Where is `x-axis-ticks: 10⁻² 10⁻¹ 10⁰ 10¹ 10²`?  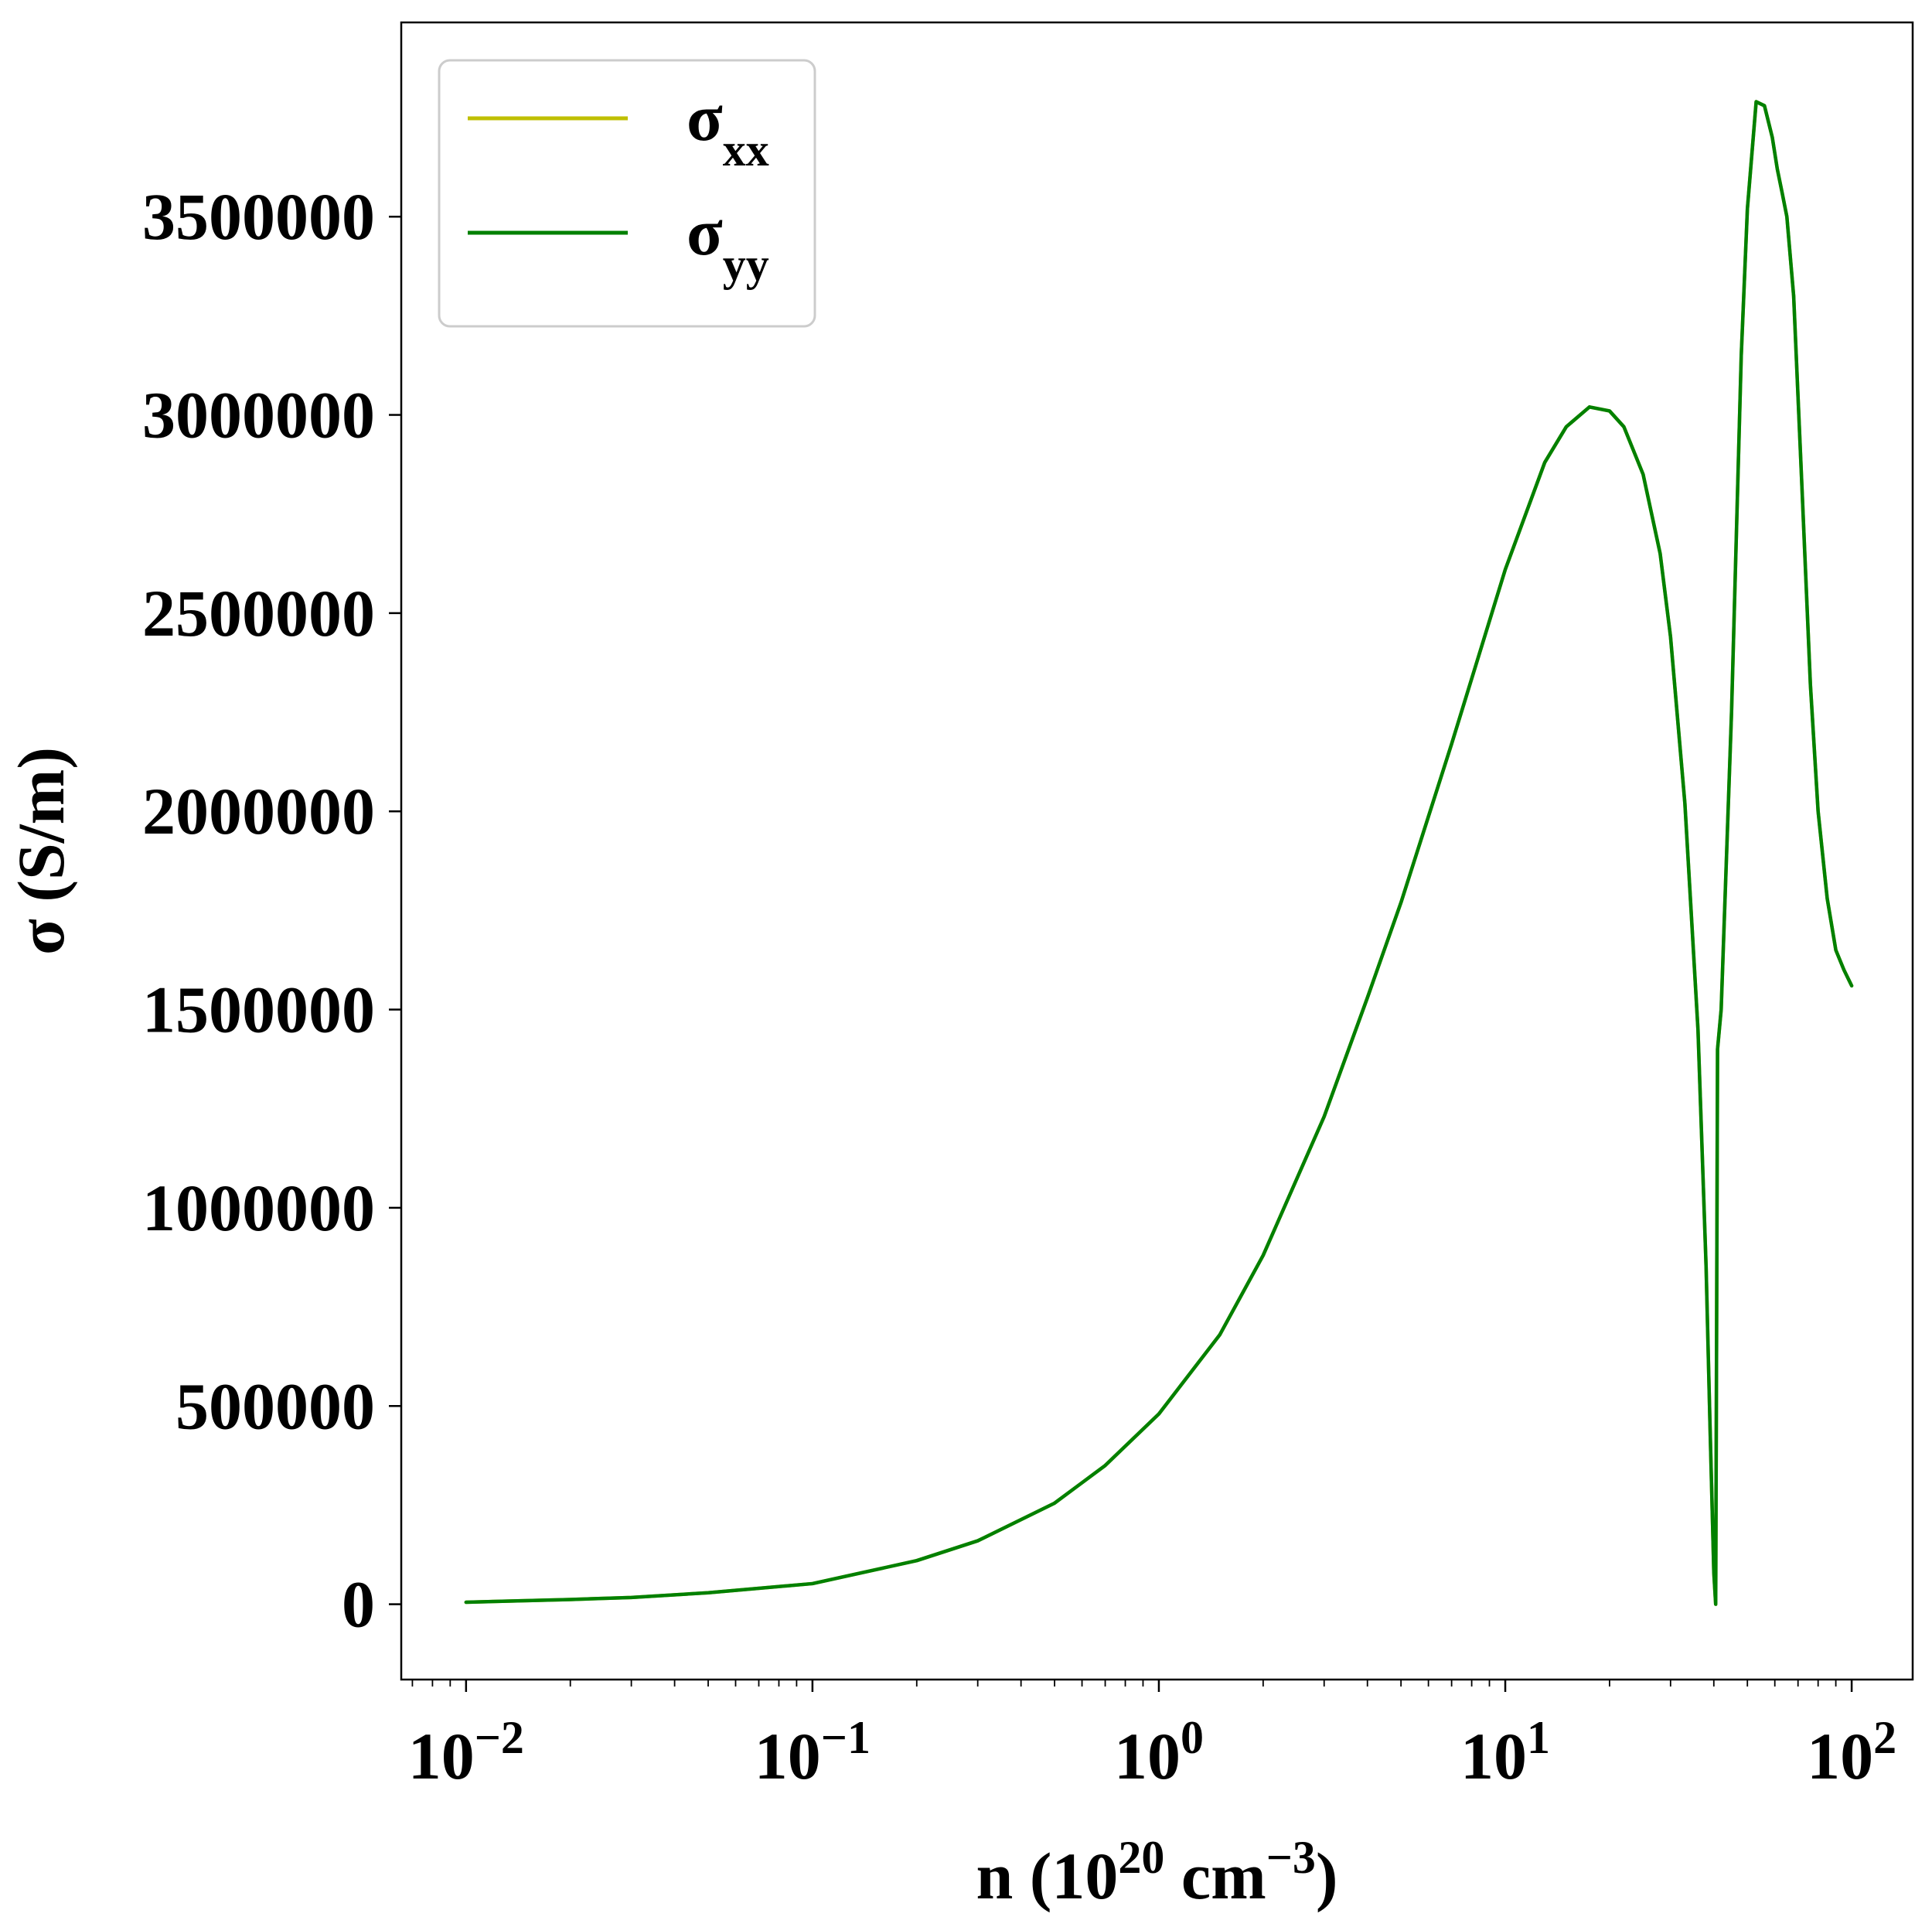 x-axis-ticks: 10⁻² 10⁻¹ 10⁰ 10¹ 10² is located at coordinates (1152, 1736).